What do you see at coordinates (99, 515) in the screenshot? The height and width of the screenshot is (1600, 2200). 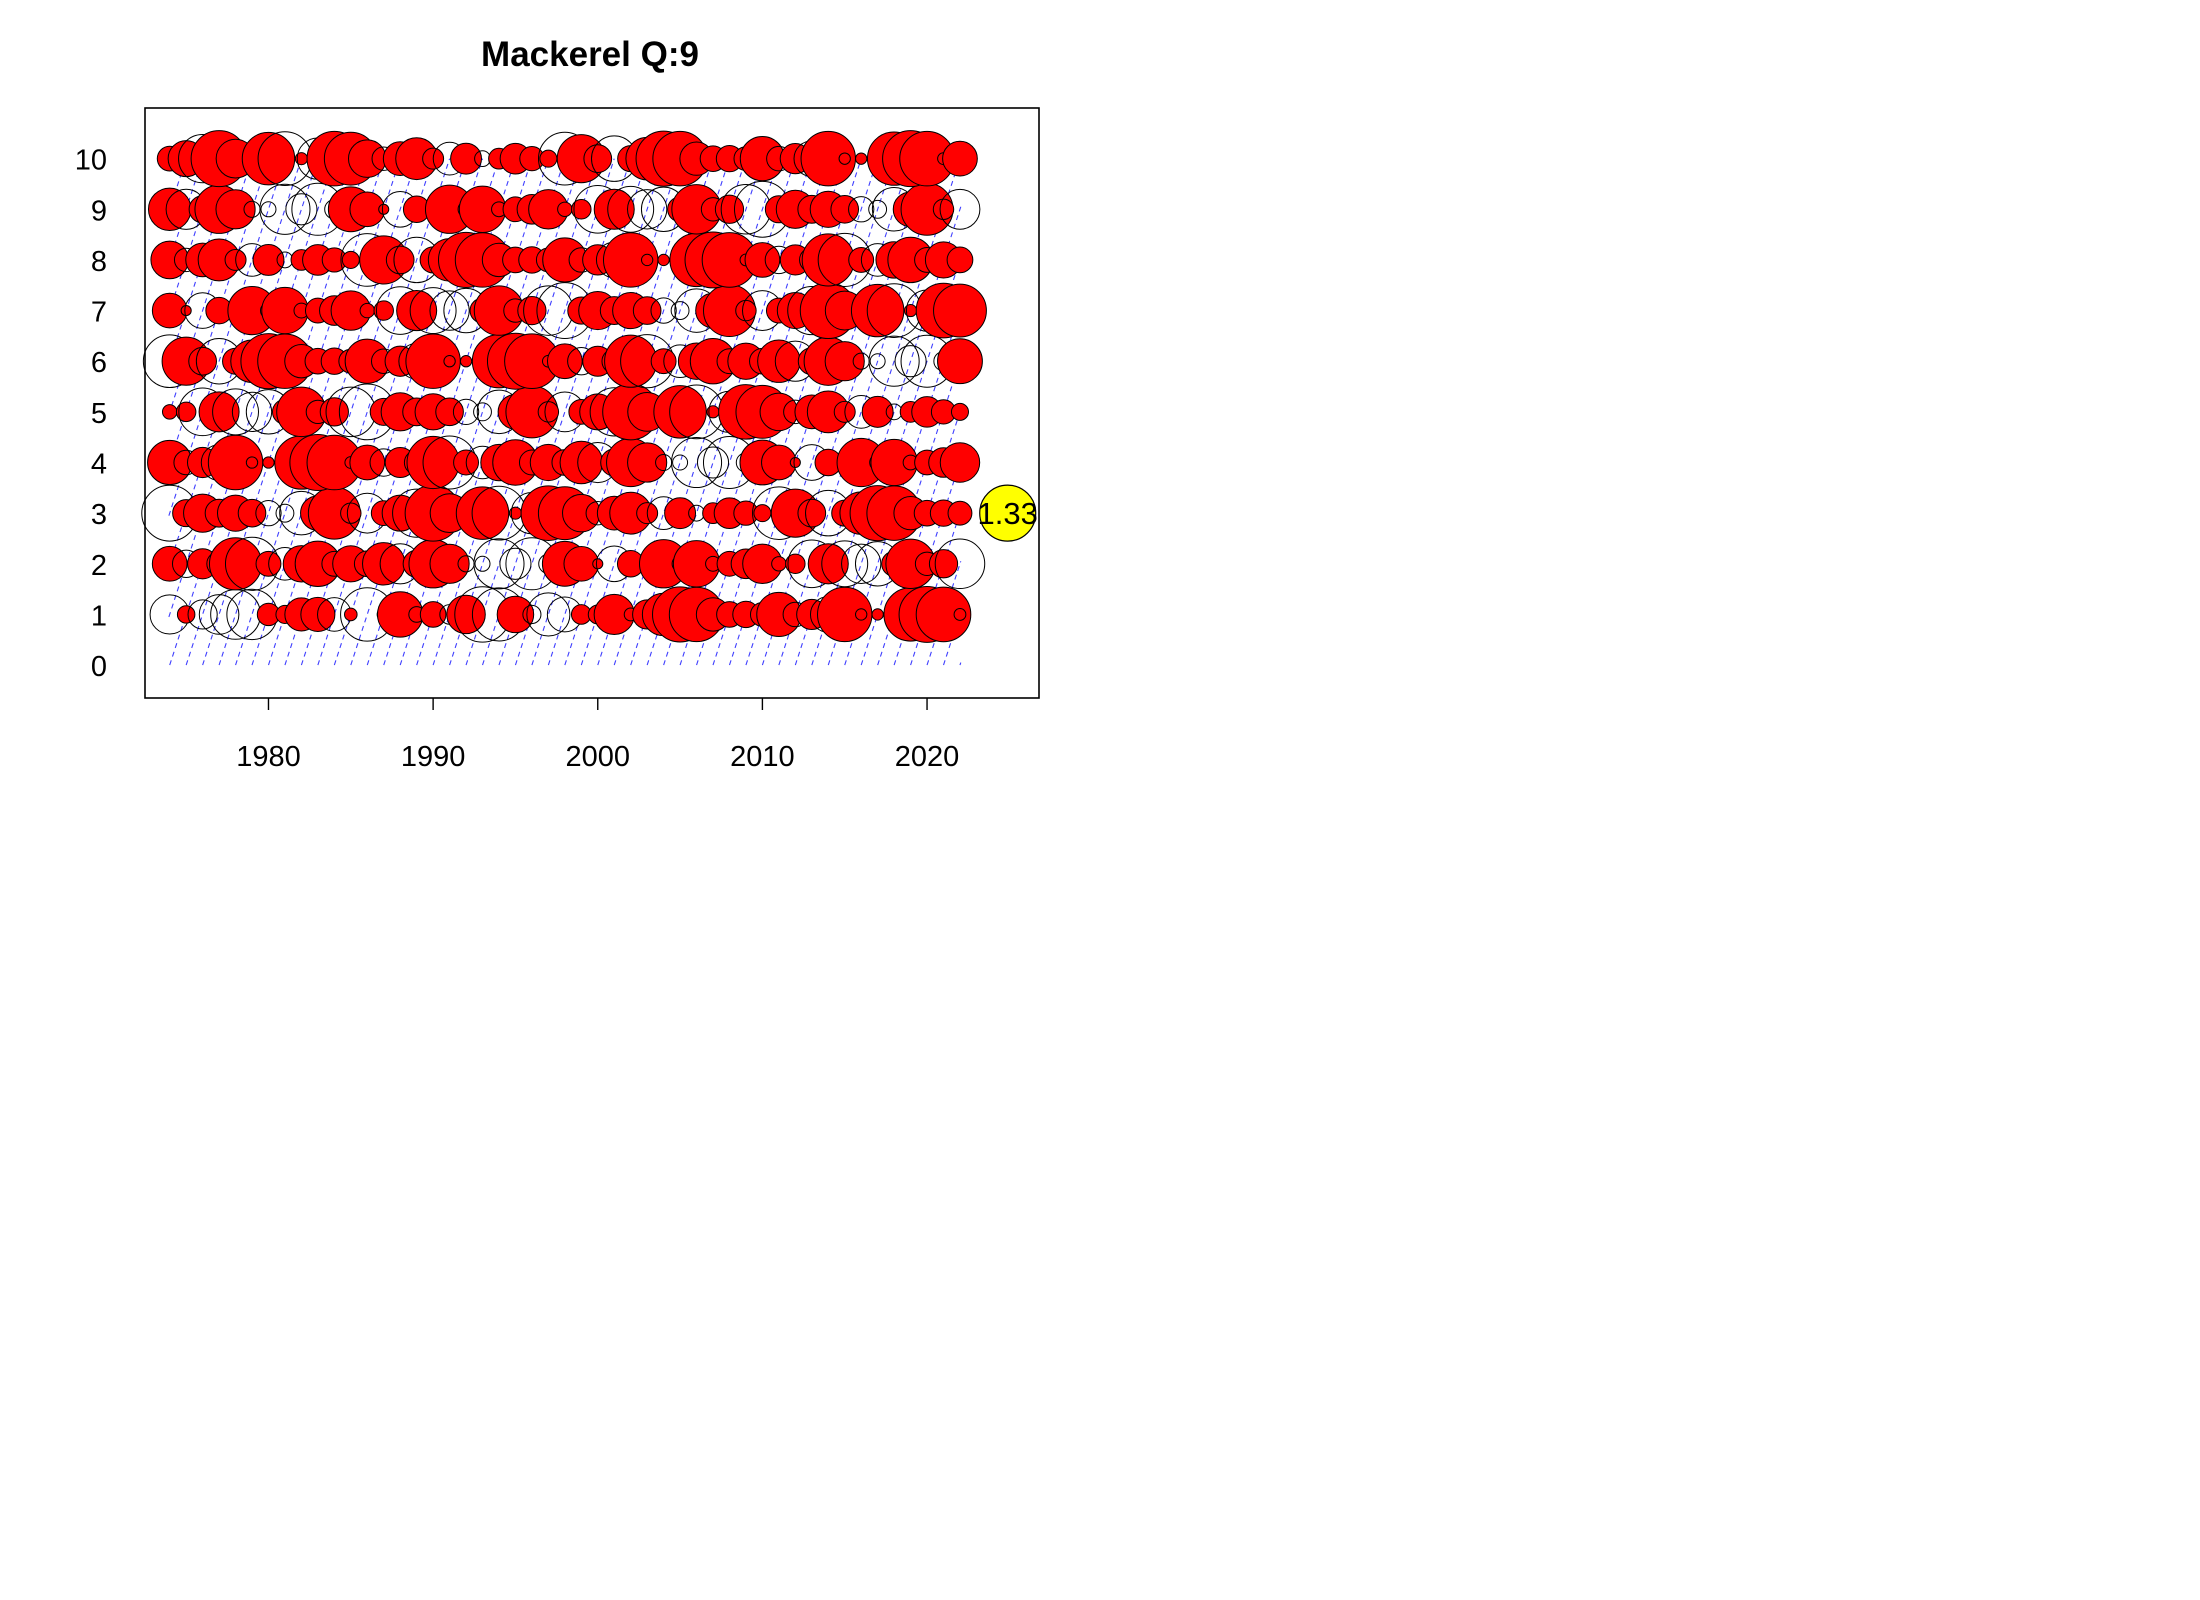 I see `y-tick-label: 3` at bounding box center [99, 515].